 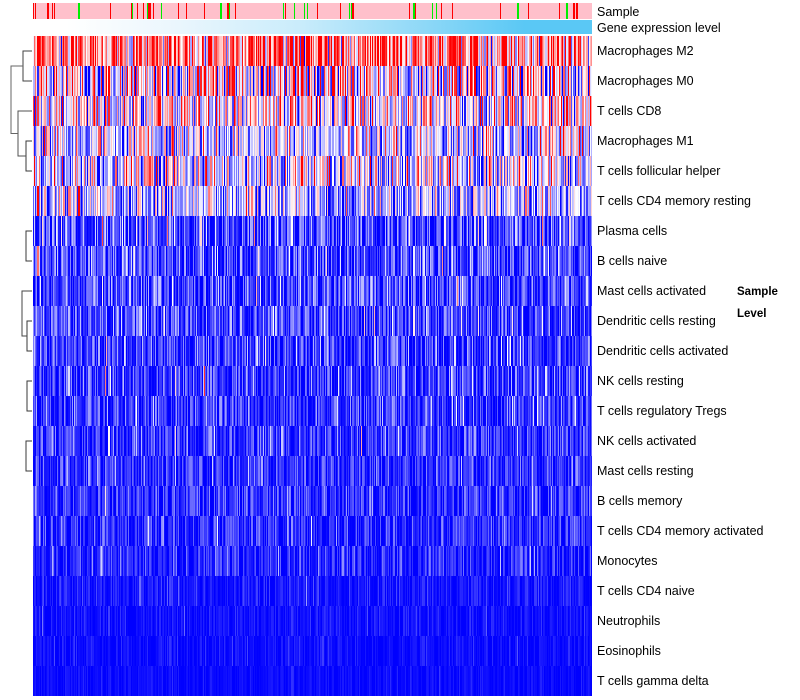 What do you see at coordinates (518, 11) in the screenshot?
I see `sample-annotation-stripe` at bounding box center [518, 11].